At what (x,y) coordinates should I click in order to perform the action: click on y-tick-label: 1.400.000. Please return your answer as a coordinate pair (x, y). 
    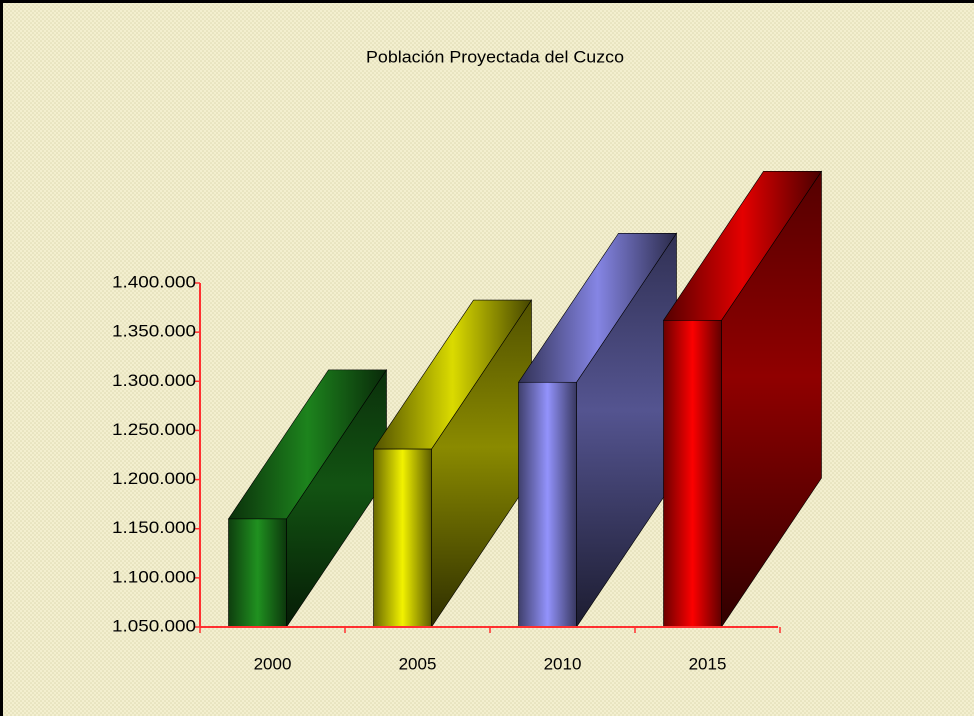
    Looking at the image, I should click on (154, 281).